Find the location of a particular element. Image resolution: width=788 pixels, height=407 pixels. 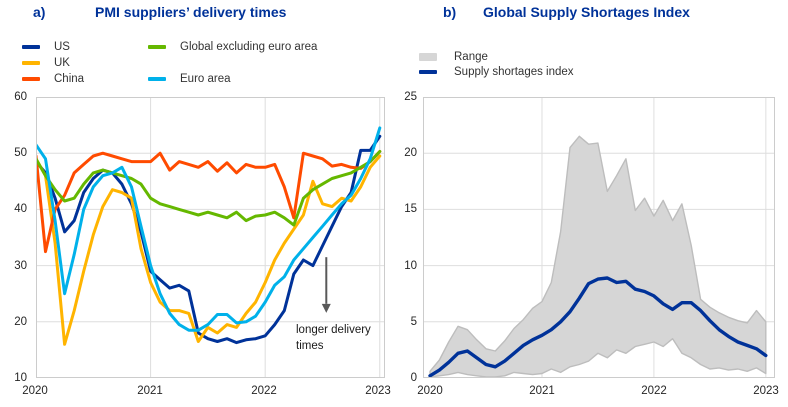

y-tick-label-a-30: 30 is located at coordinates (20, 266).